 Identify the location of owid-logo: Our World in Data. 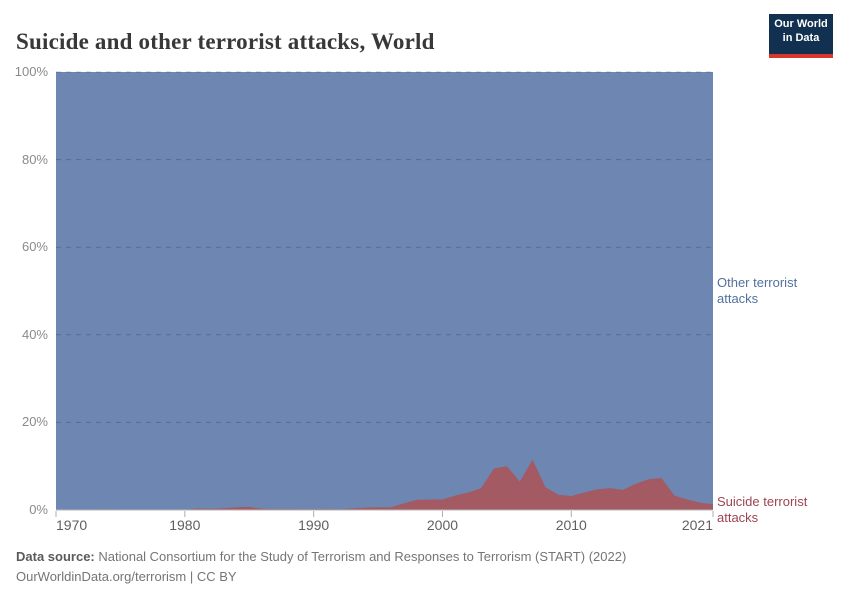
(801, 36).